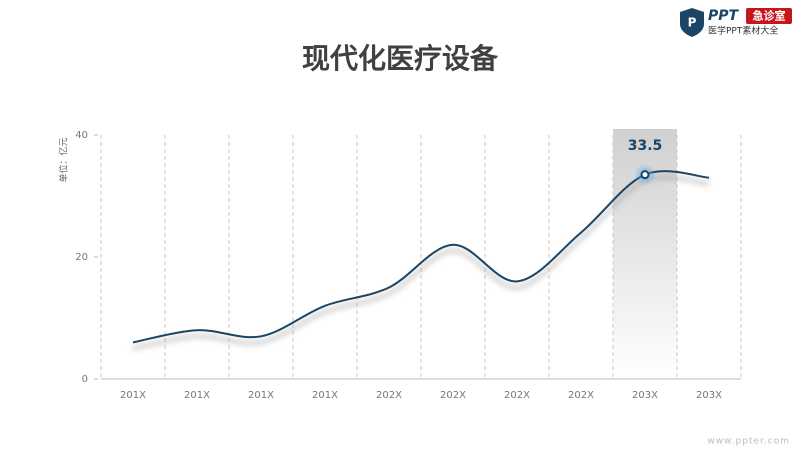 Image resolution: width=800 pixels, height=454 pixels. I want to click on chart-title: 现代化医疗设备, so click(400, 58).